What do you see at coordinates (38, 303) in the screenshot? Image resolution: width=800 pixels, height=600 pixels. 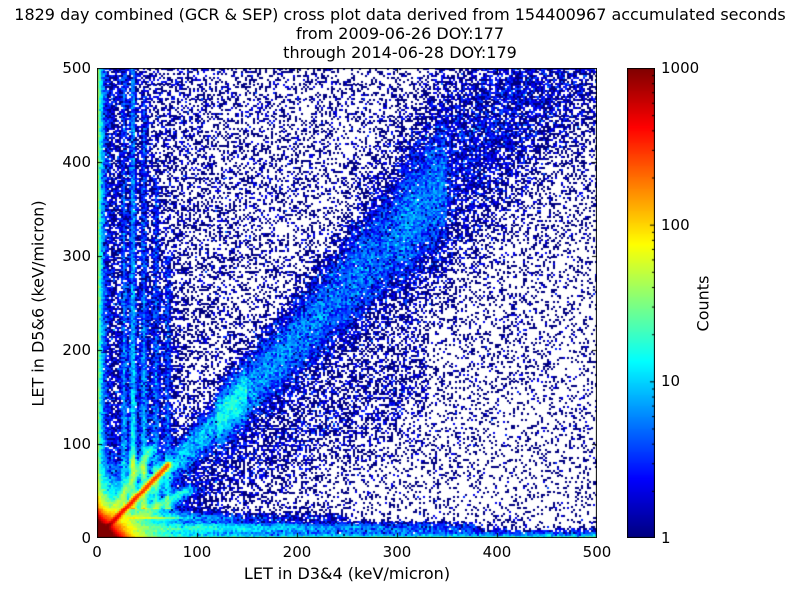 I see `y-axis-label: LET in D5&6 (keV/micron)` at bounding box center [38, 303].